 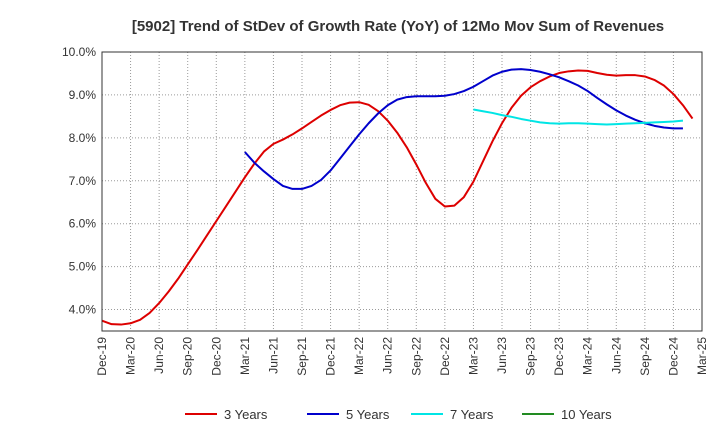 What do you see at coordinates (502, 355) in the screenshot?
I see `x-tick-label: Jun-23` at bounding box center [502, 355].